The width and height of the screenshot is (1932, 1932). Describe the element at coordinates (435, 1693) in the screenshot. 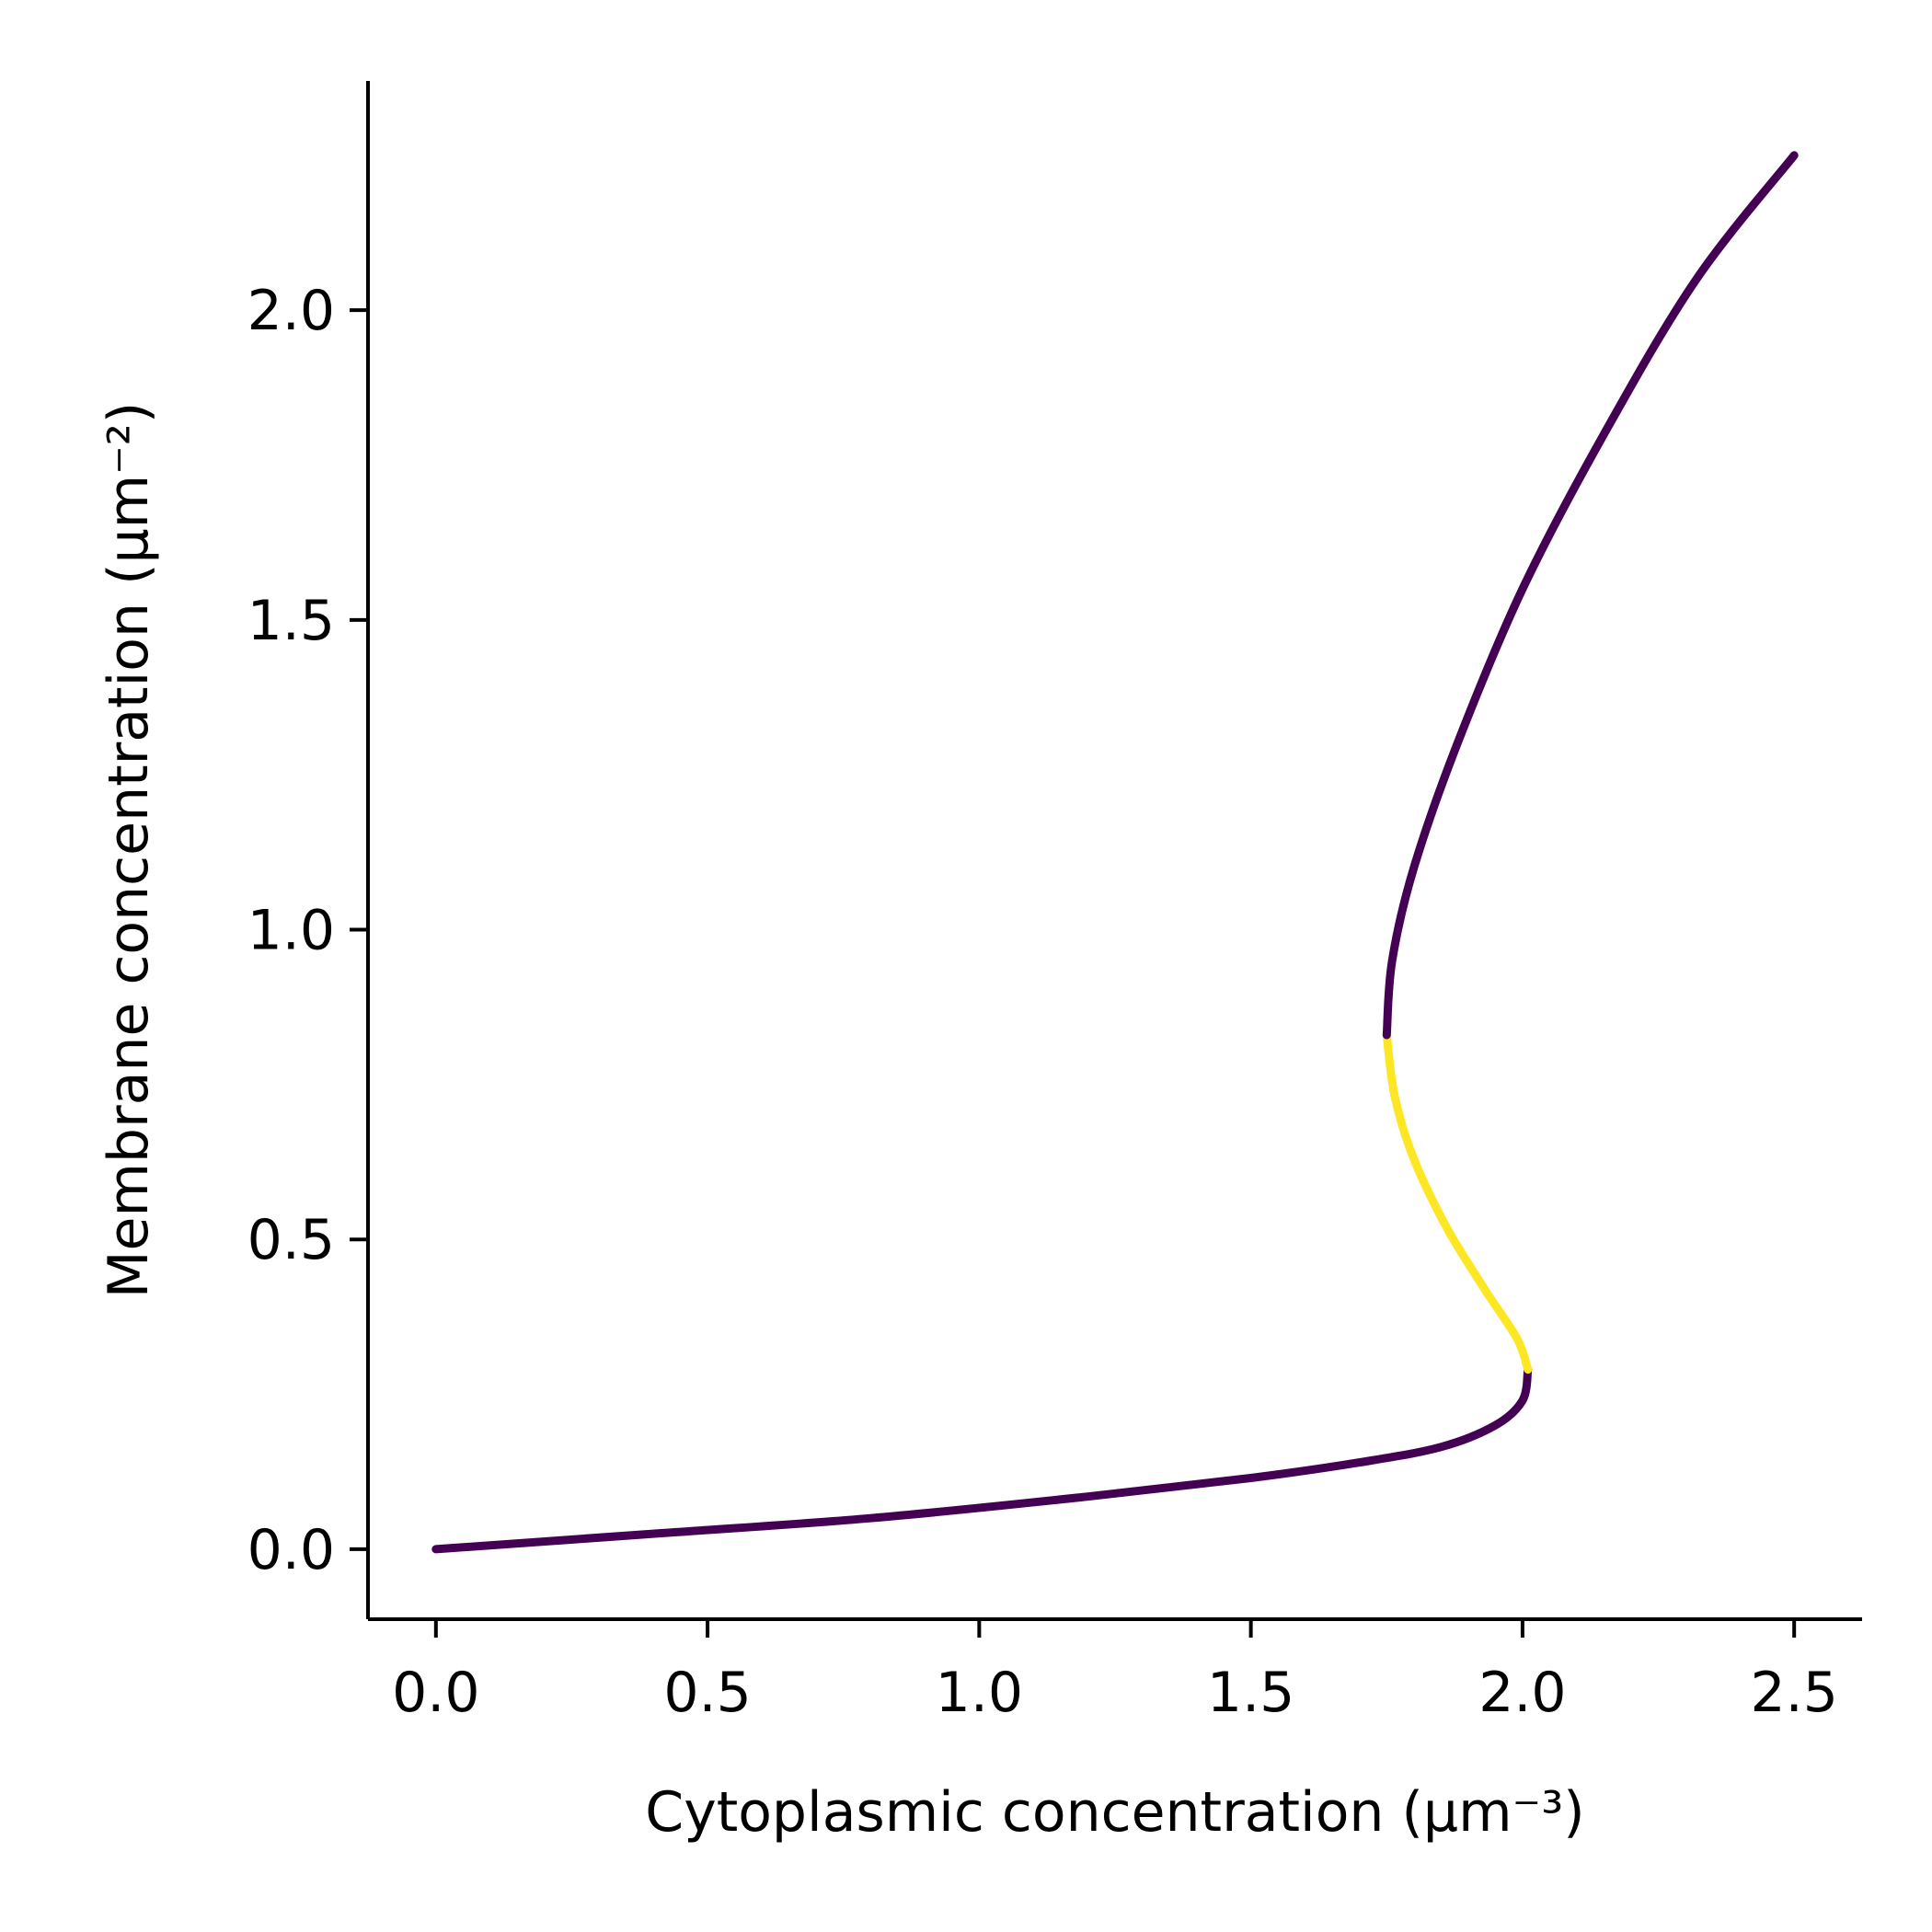

I see `x-tick-label: 0.0` at that location.